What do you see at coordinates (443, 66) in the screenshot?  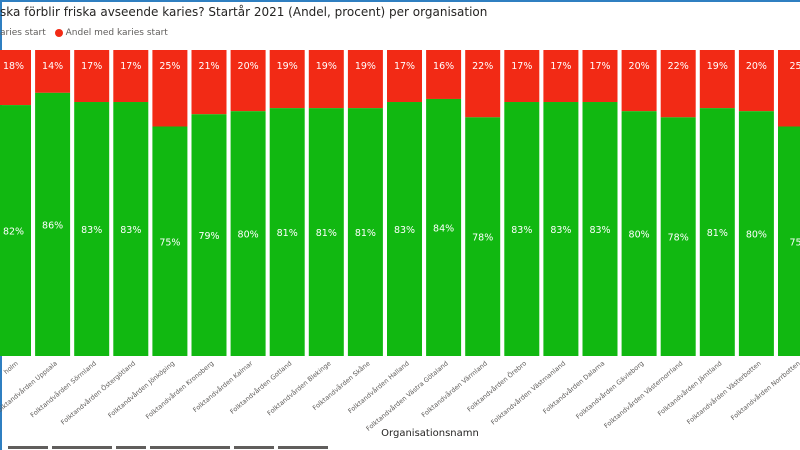 I see `data-label-red-11: 16%` at bounding box center [443, 66].